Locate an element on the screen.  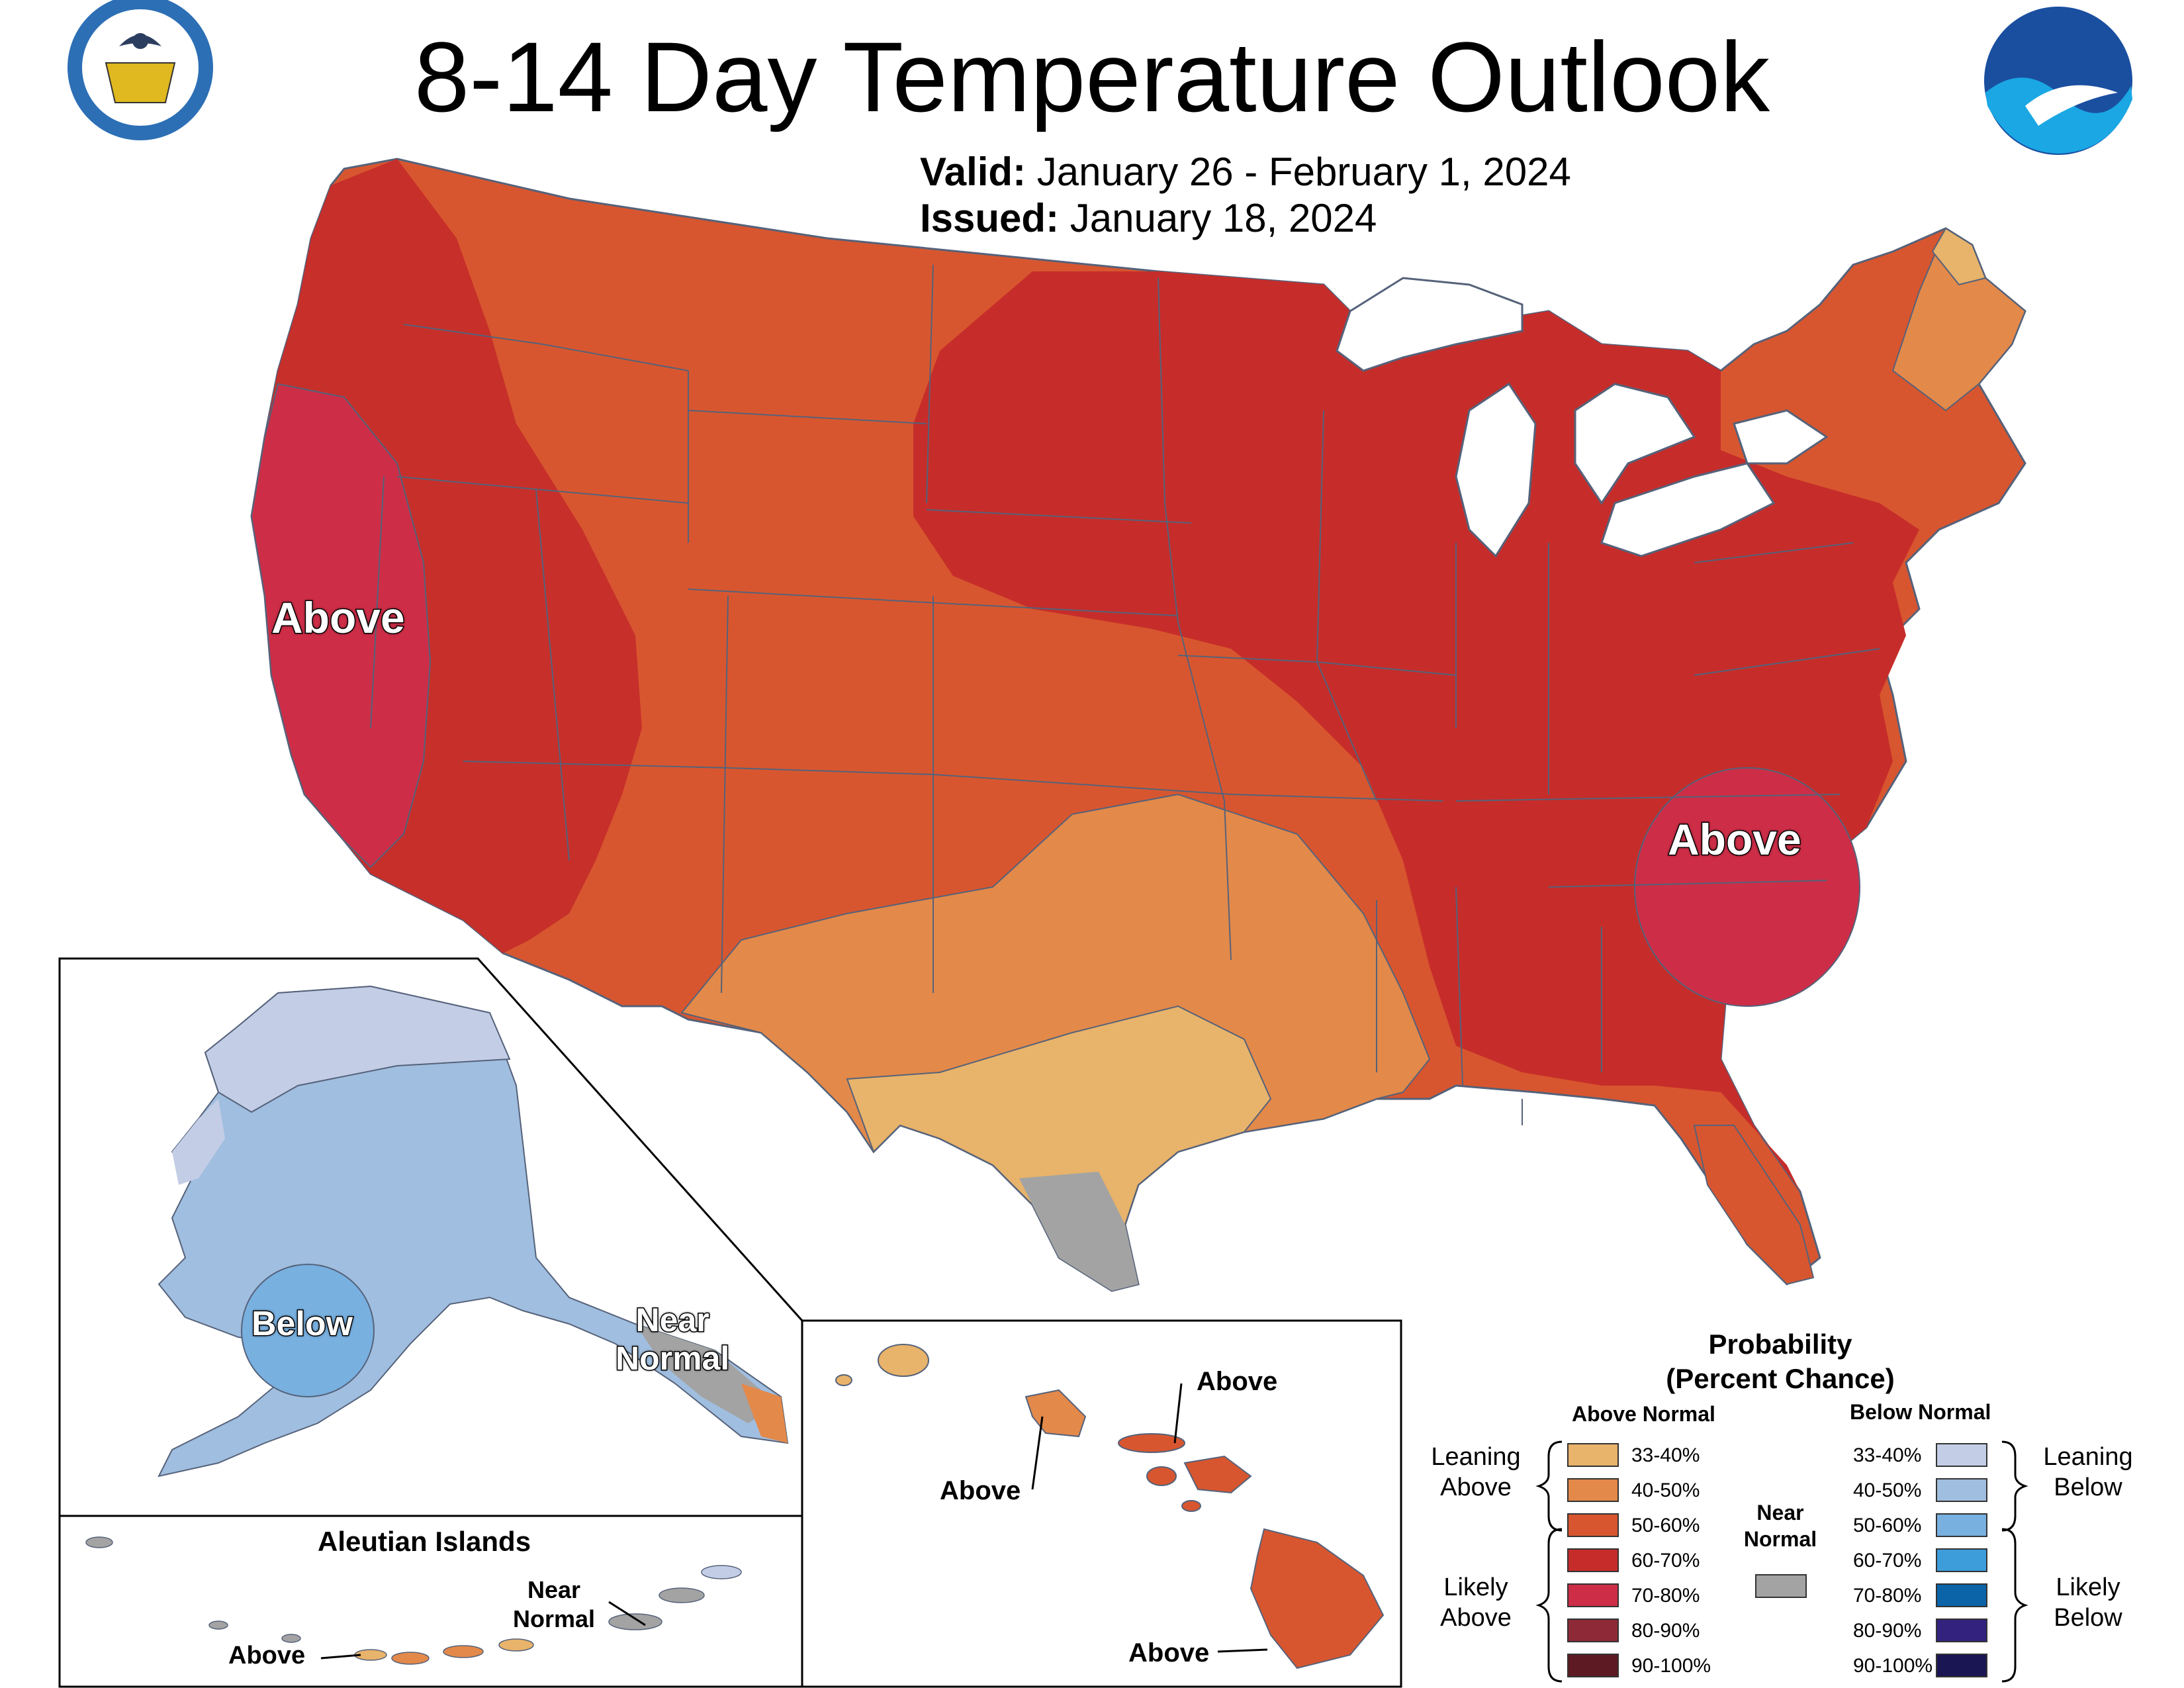
issued-value: January 18, 2024 is located at coordinates (1223, 218).